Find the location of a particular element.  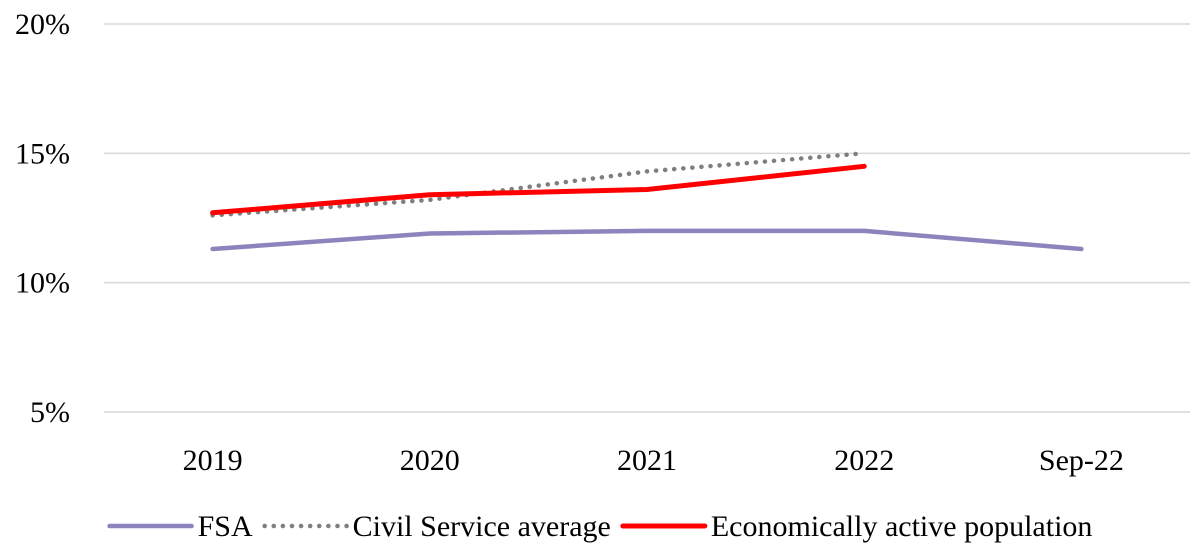

y-tick-label: 15% is located at coordinates (42, 153).